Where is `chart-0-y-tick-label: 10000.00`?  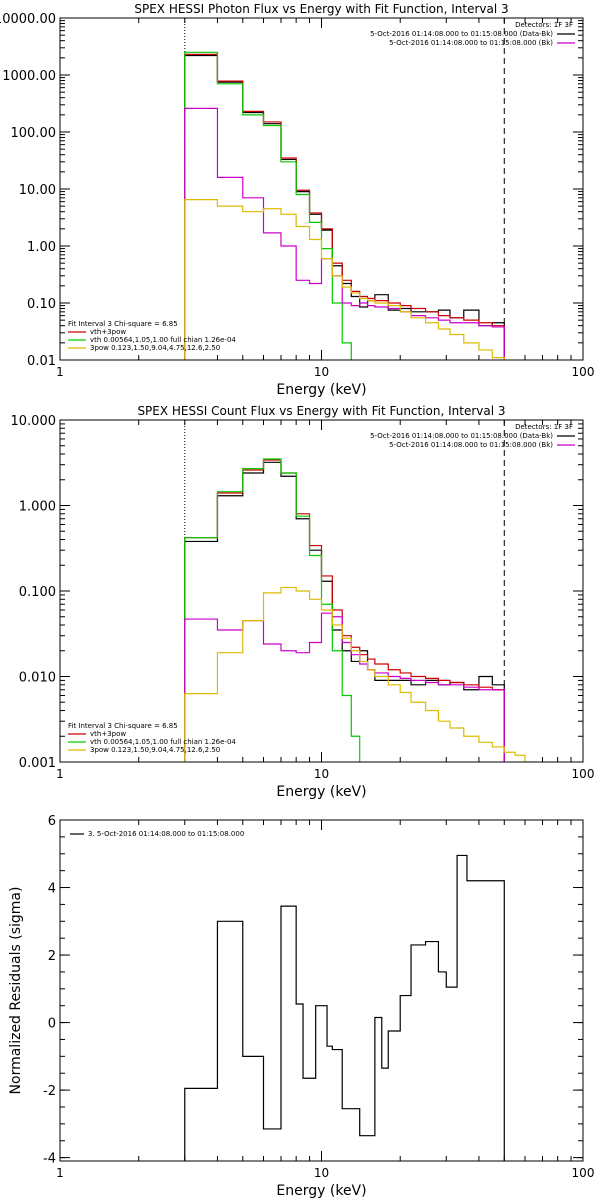
chart-0-y-tick-label: 10000.00 is located at coordinates (28, 19).